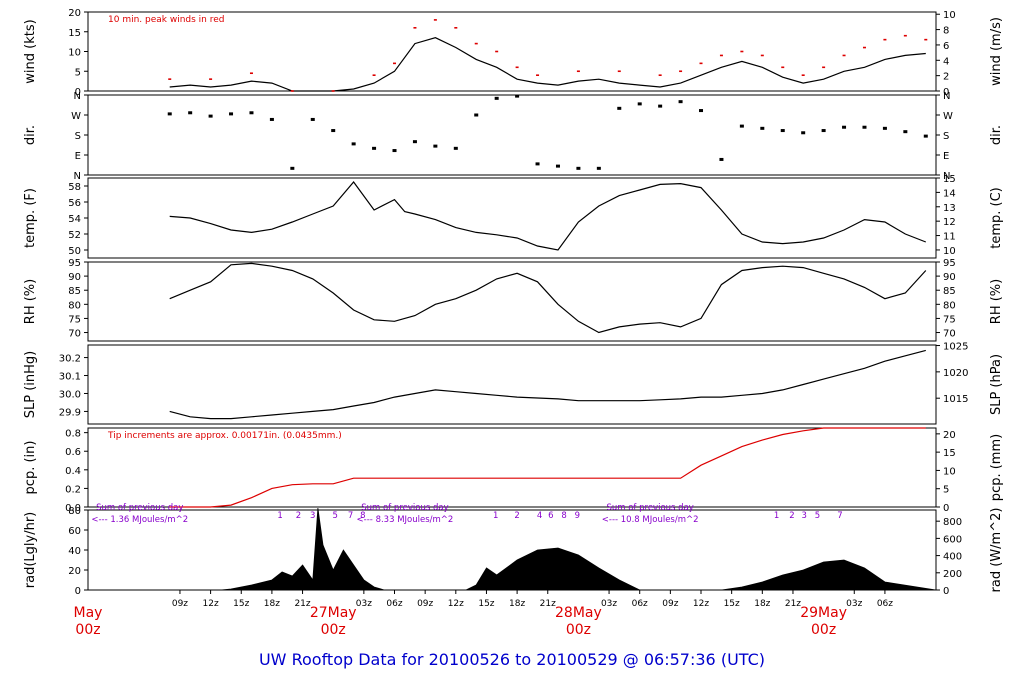 This screenshot has width=1024, height=700. I want to click on pcp-line-series, so click(547, 467).